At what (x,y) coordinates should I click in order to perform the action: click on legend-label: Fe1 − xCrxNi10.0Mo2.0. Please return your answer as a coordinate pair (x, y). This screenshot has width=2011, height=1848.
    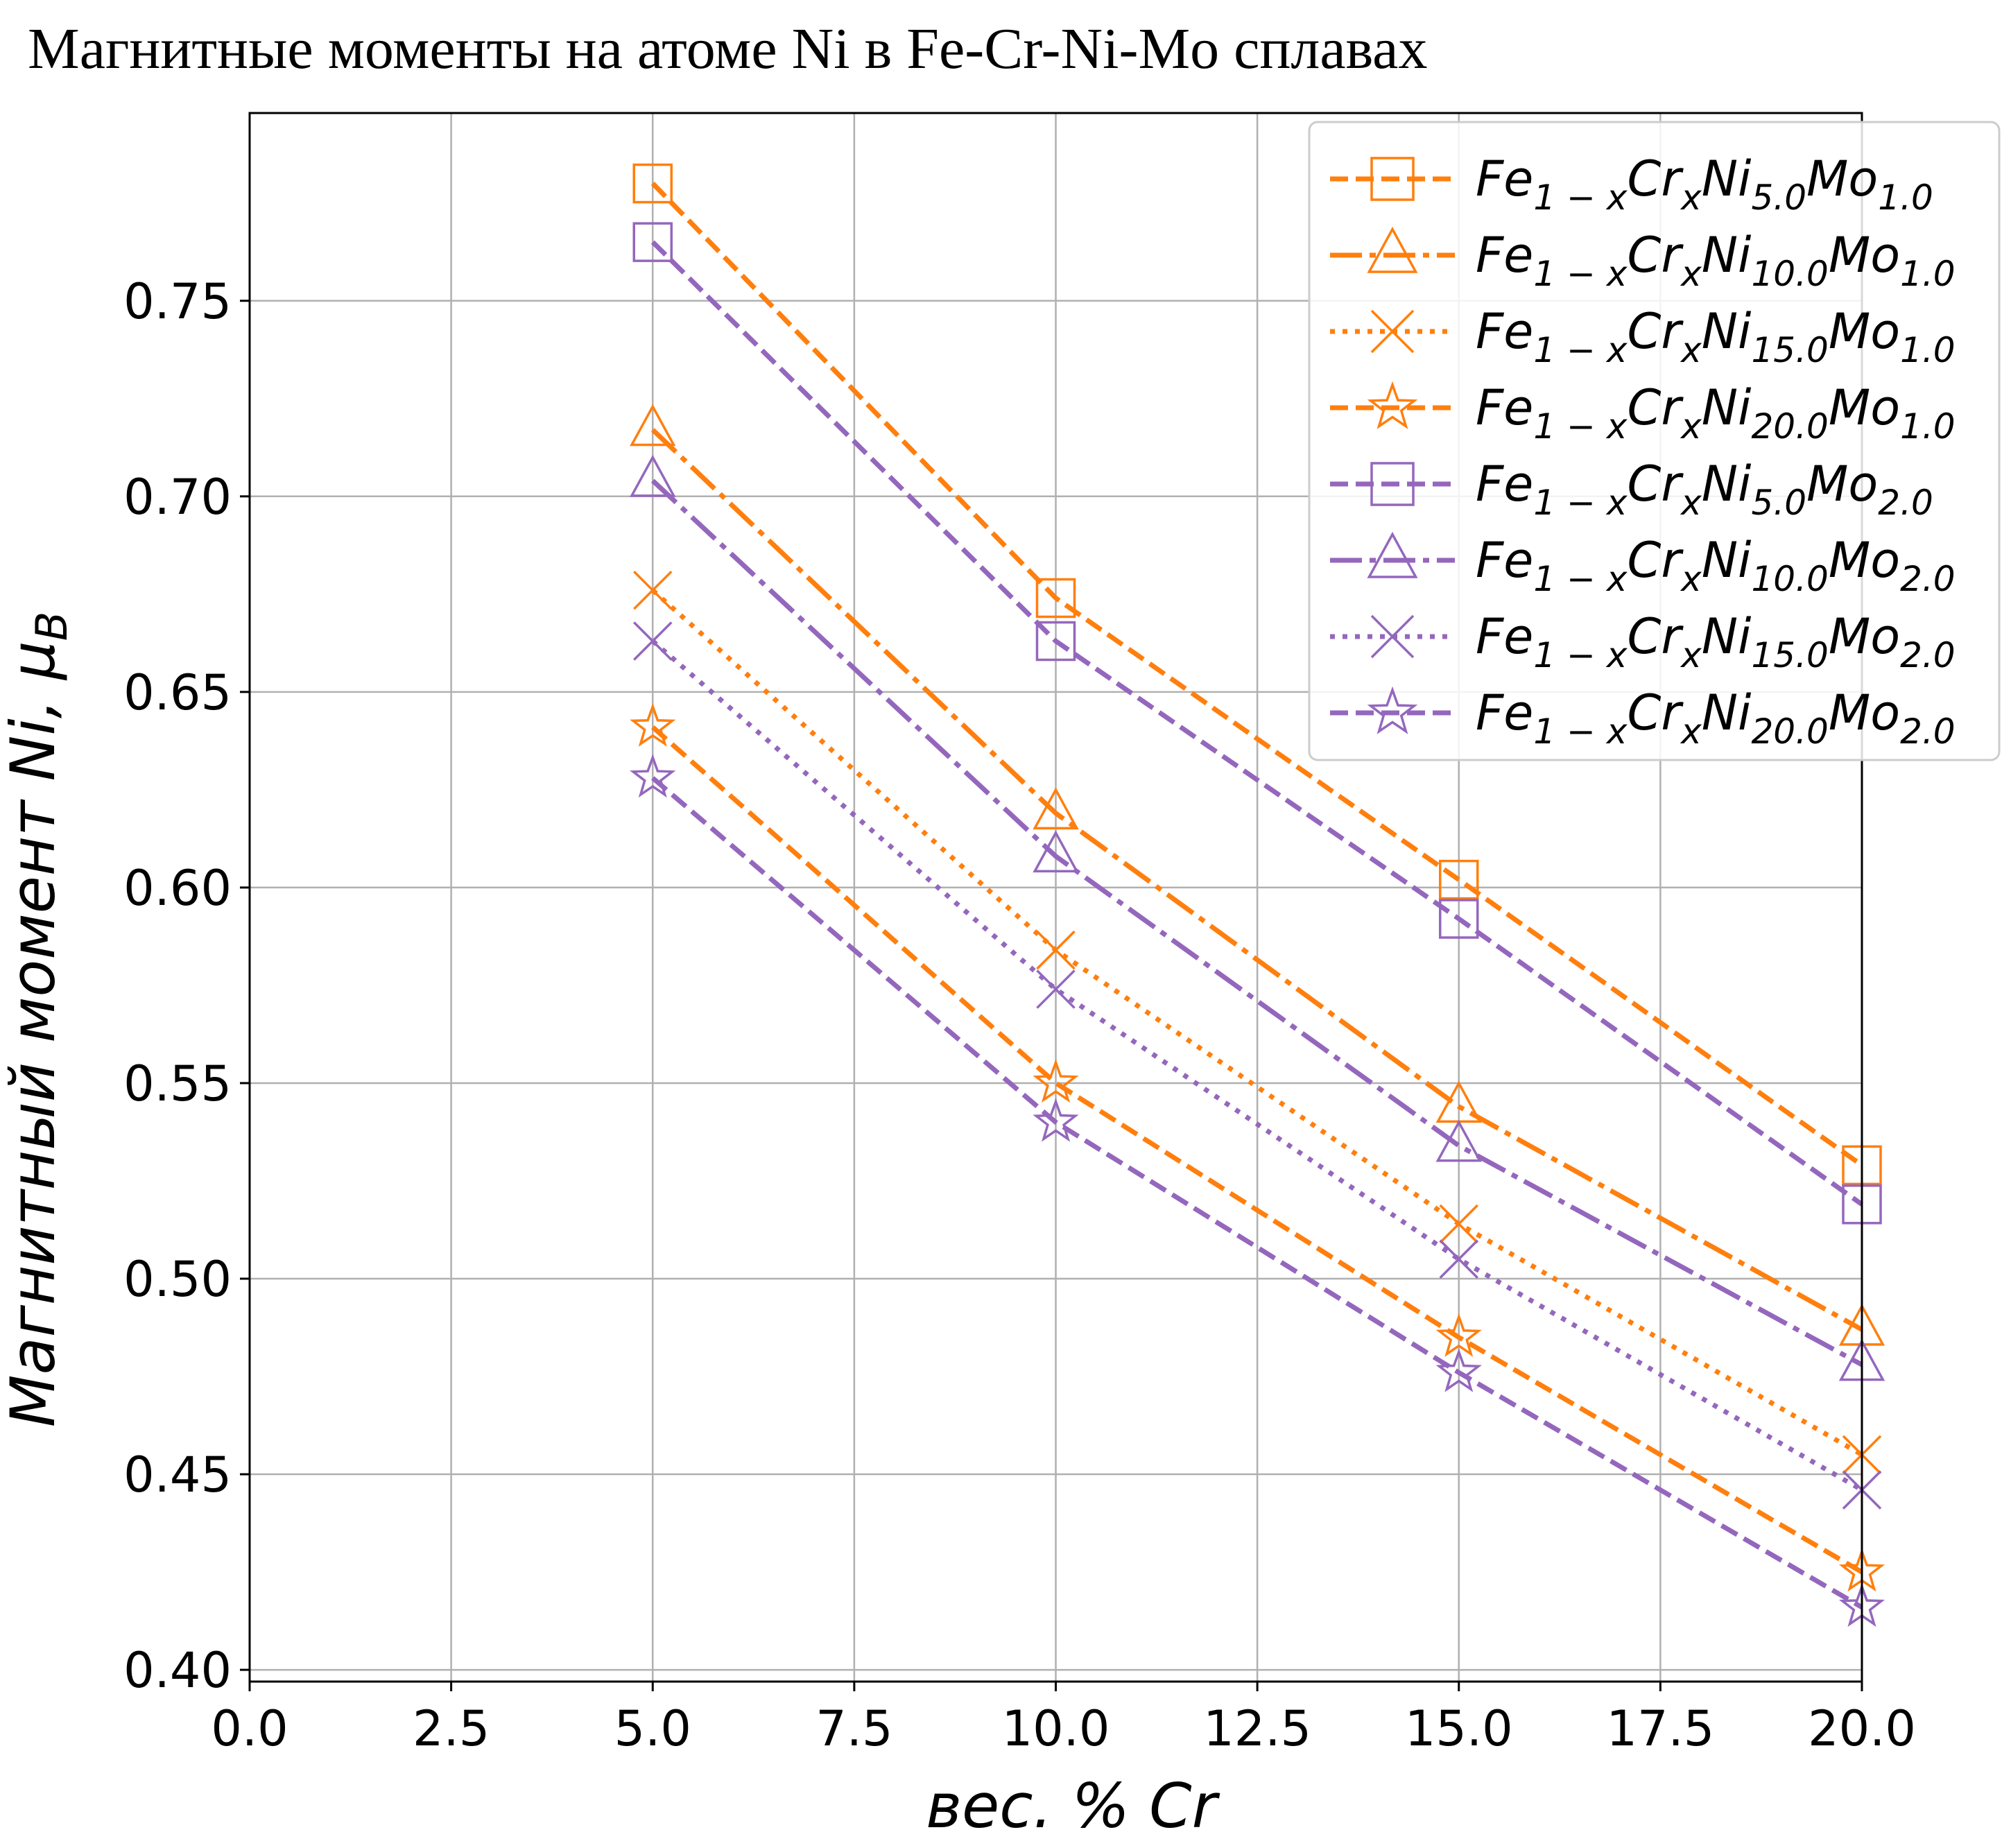
    Looking at the image, I should click on (1716, 565).